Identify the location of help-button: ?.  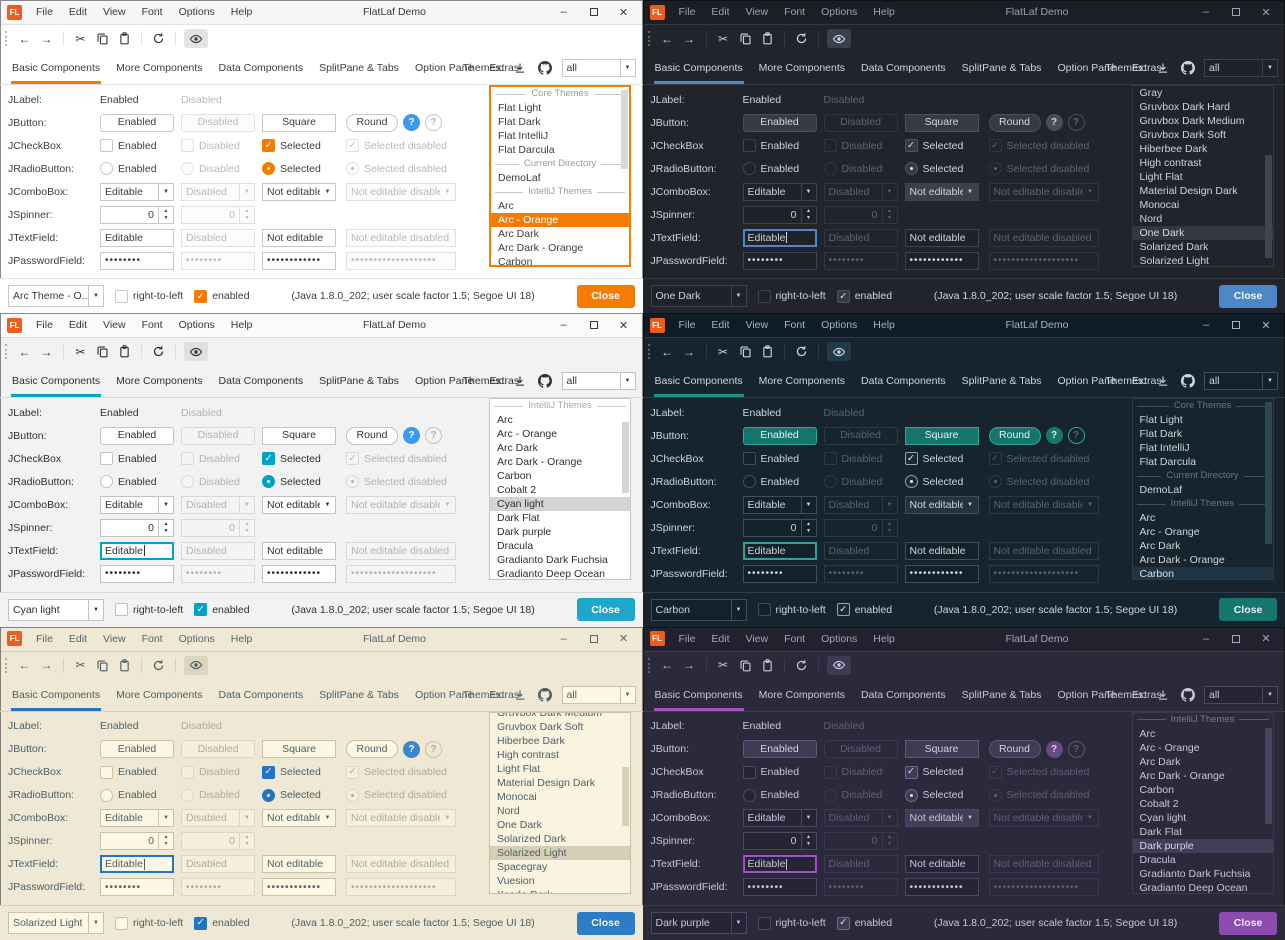
(411, 122).